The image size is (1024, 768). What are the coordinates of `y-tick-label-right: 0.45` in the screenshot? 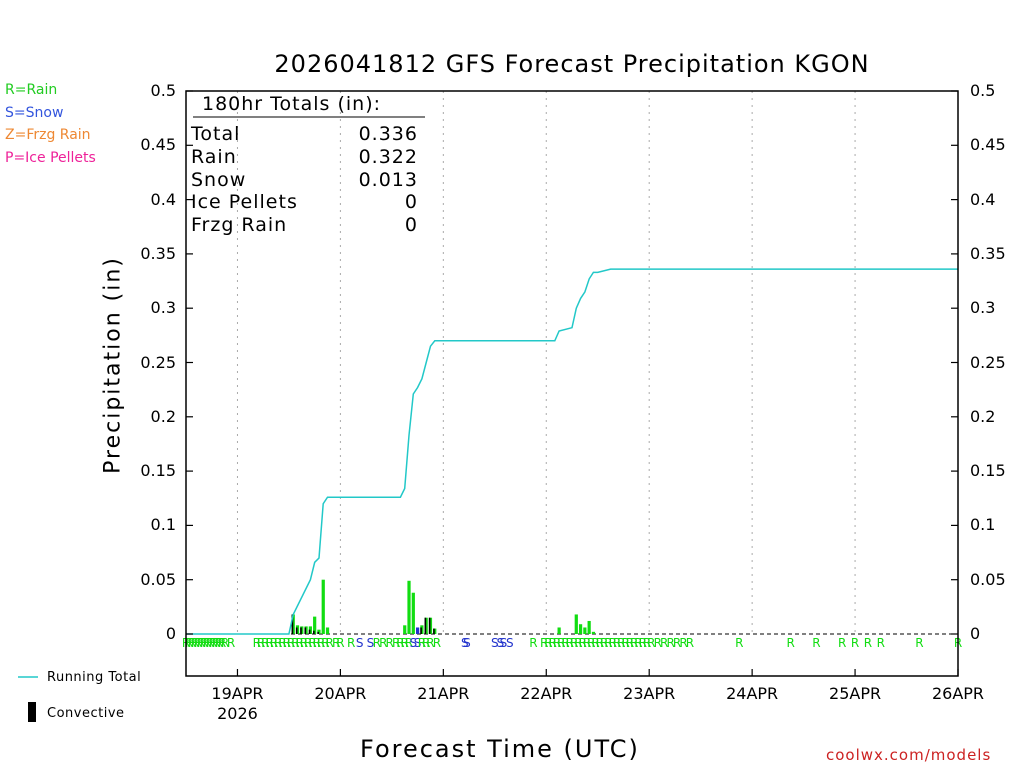 It's located at (988, 145).